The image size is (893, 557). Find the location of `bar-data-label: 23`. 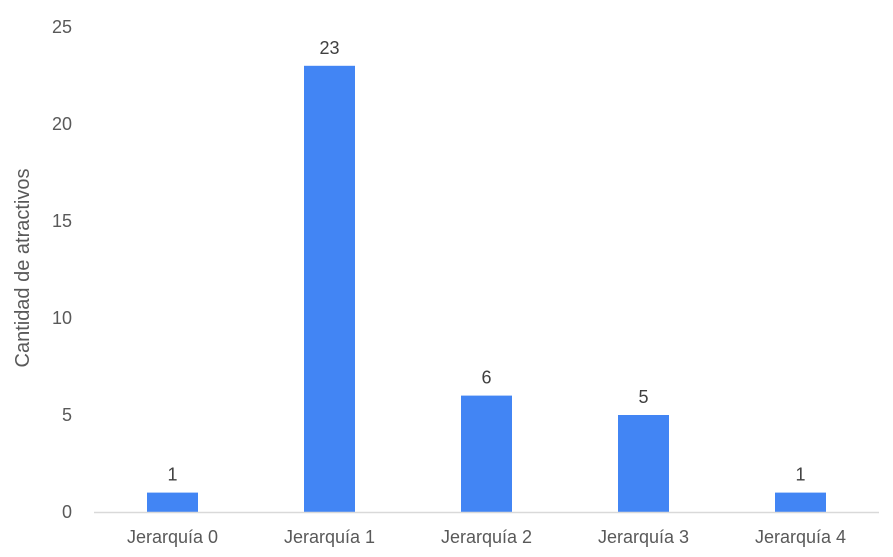

bar-data-label: 23 is located at coordinates (329, 48).